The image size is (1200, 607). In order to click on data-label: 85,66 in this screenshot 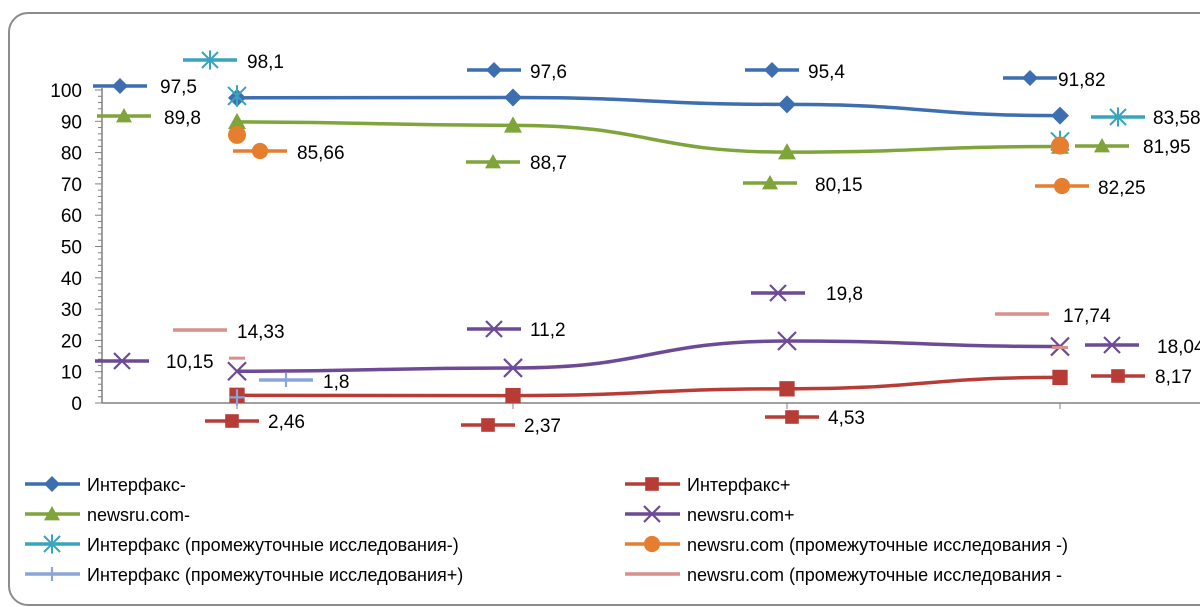, I will do `click(321, 153)`.